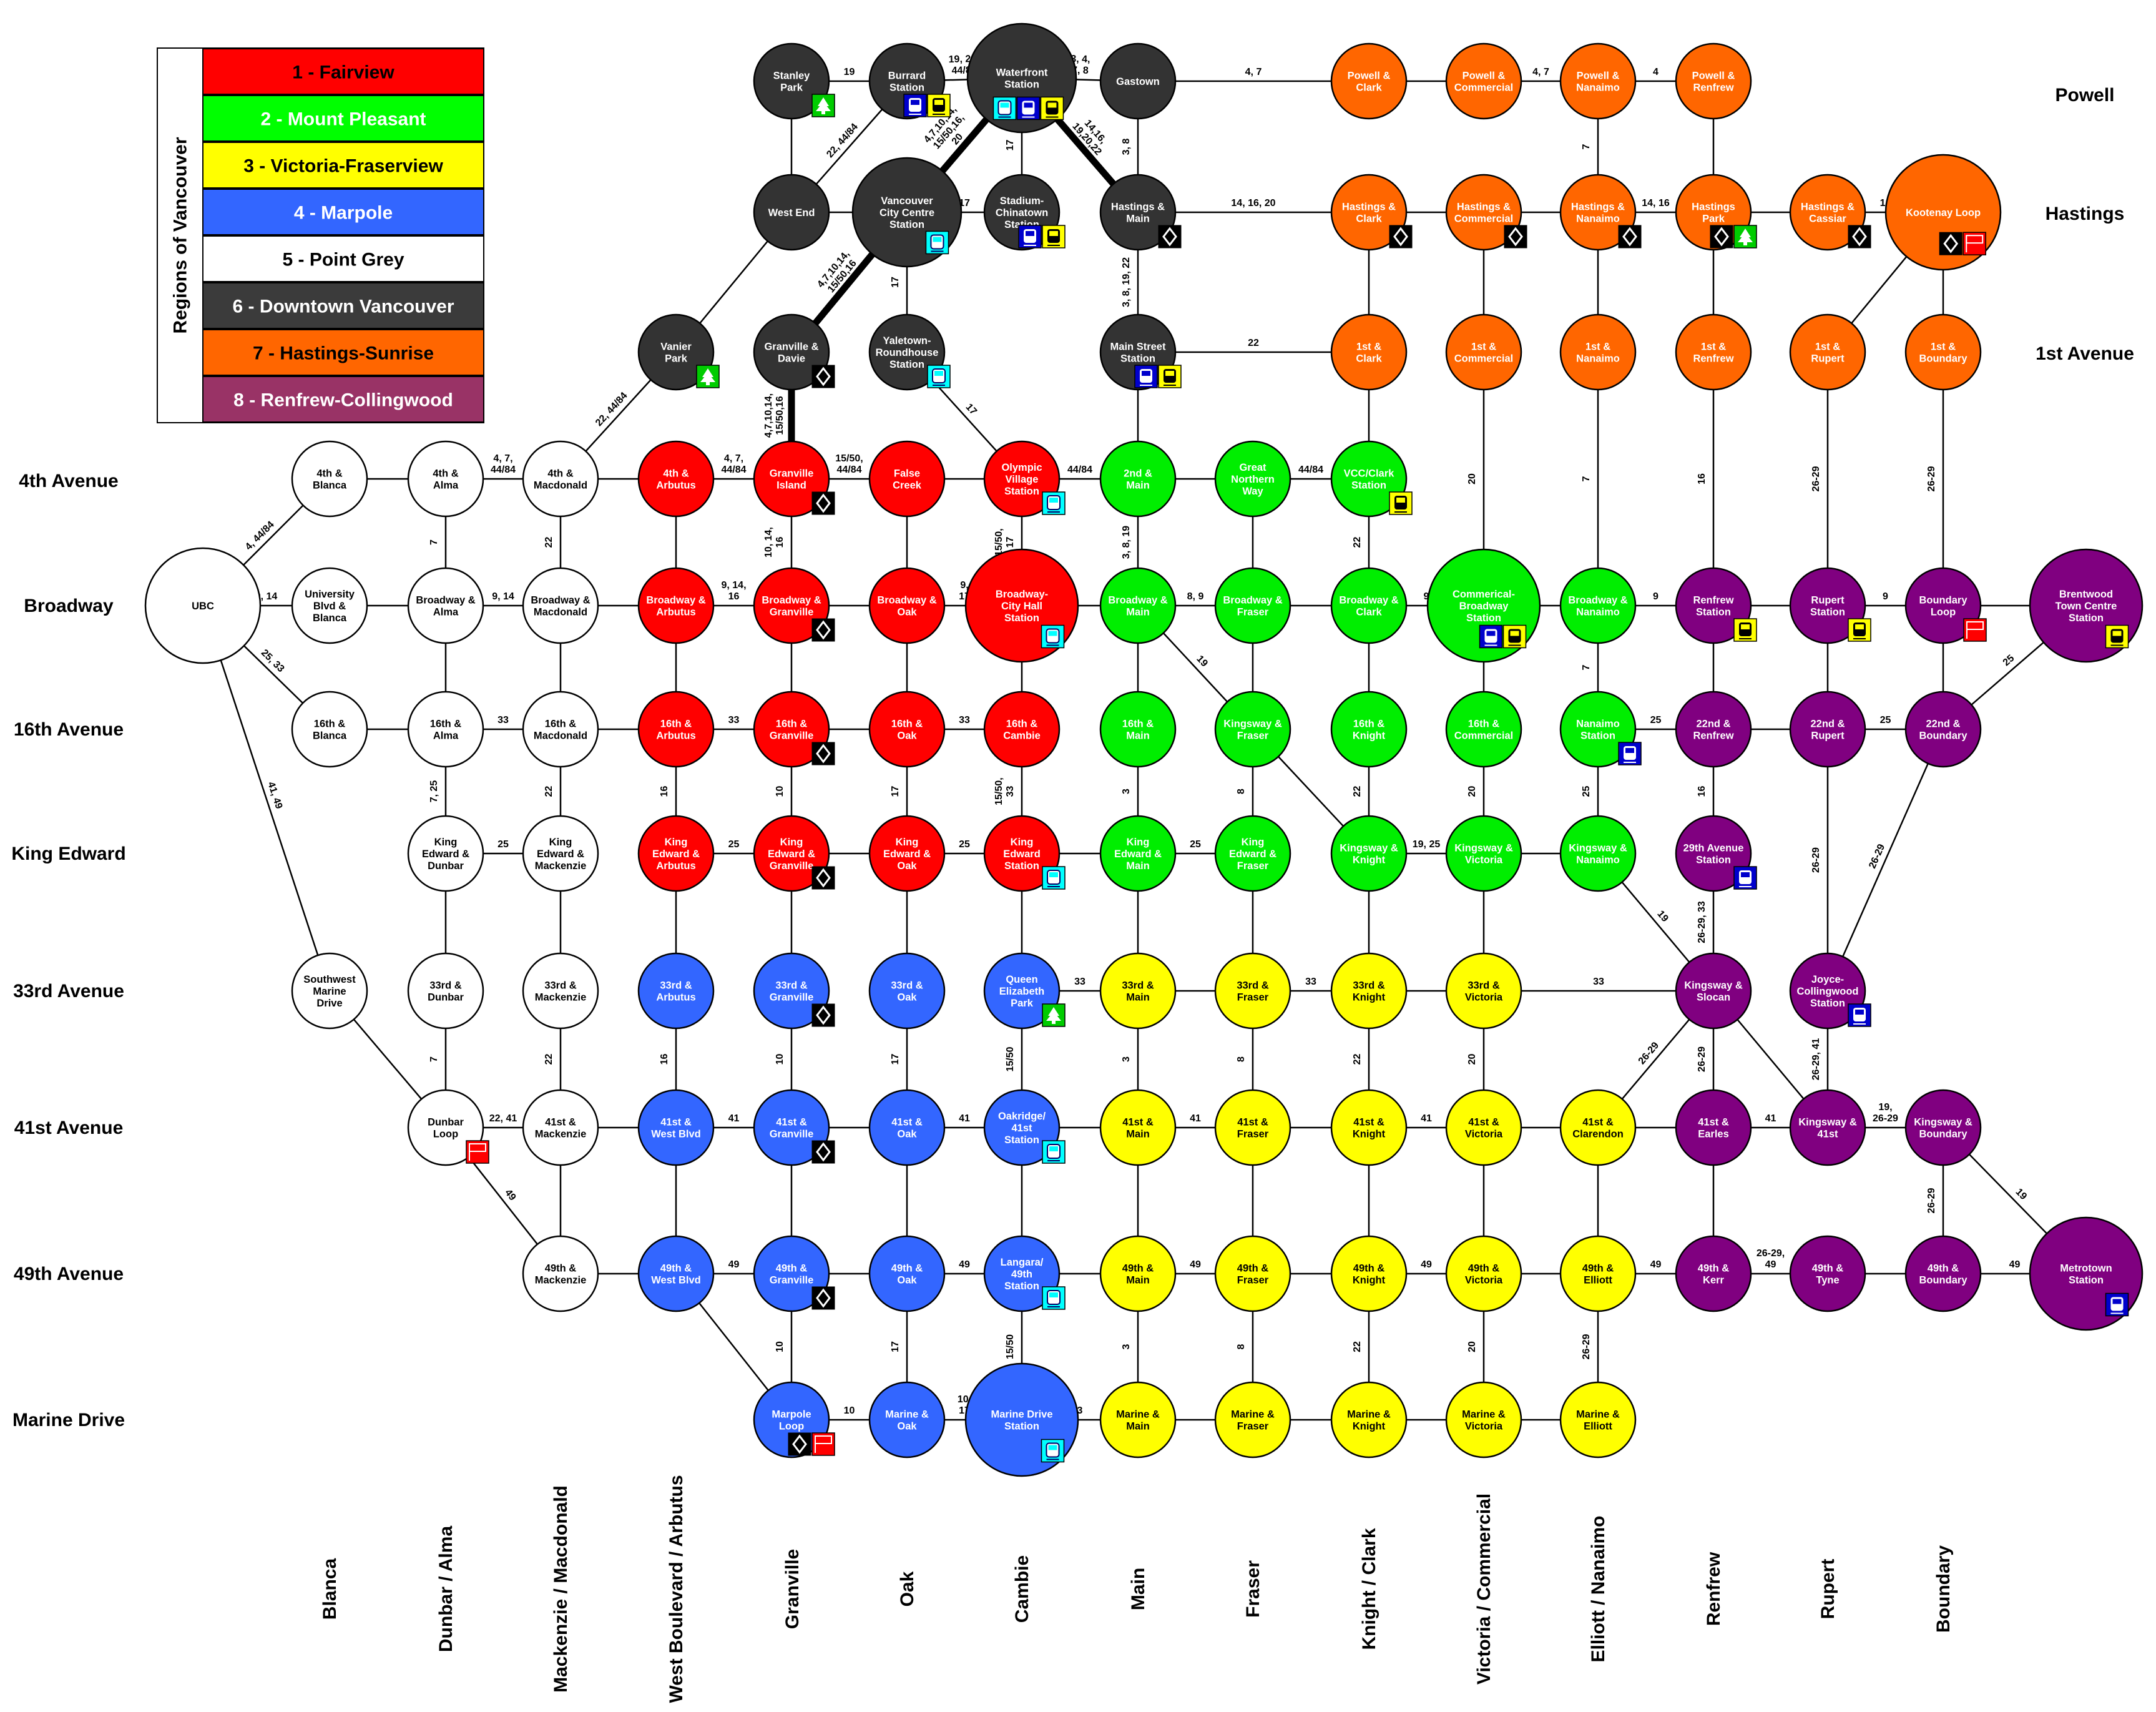 Image resolution: width=2156 pixels, height=1712 pixels. What do you see at coordinates (676, 853) in the screenshot?
I see `stop-kearb: King Edward & Arbutus` at bounding box center [676, 853].